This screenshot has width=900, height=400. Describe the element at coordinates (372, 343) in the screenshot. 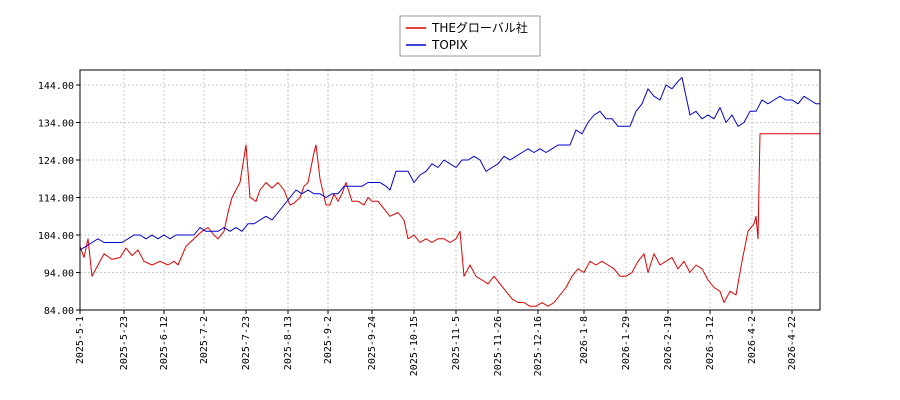

I see `x-tick-label: 2025-9-24` at that location.